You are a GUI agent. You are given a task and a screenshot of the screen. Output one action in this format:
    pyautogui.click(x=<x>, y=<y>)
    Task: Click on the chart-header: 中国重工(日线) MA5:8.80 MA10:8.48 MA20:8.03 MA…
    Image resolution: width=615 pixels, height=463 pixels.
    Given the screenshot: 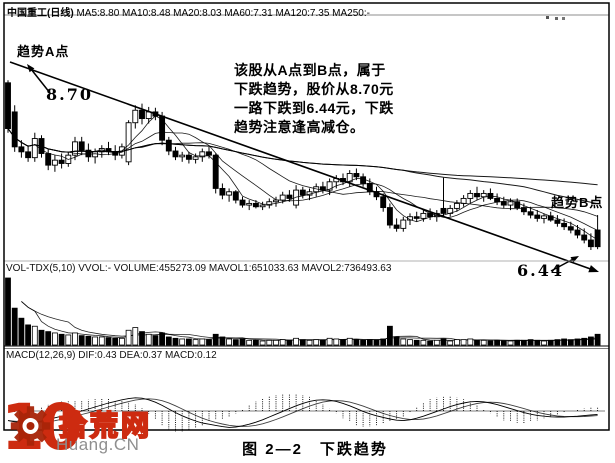 What is the action you would take?
    pyautogui.click(x=188, y=11)
    